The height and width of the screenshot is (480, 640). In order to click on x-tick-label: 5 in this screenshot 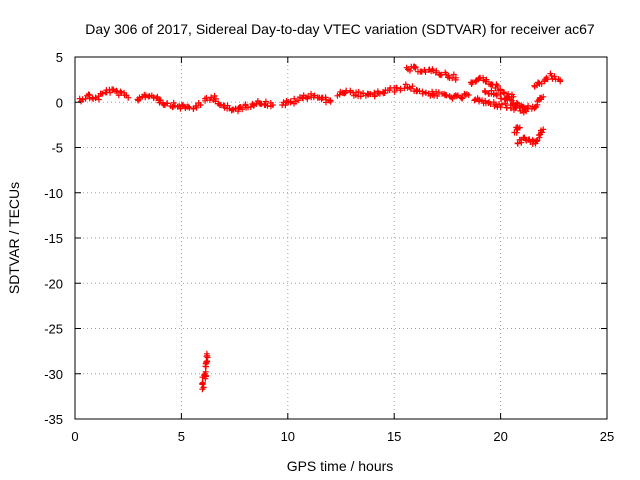, I will do `click(181, 436)`.